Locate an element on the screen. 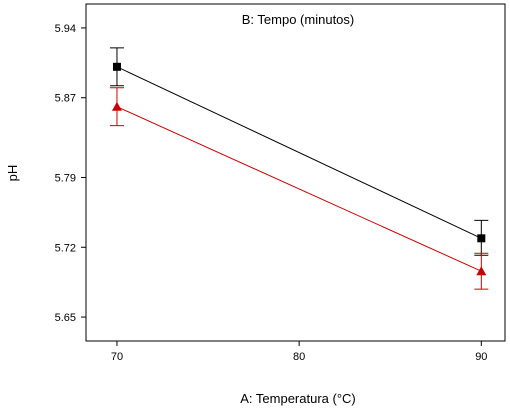 This screenshot has height=411, width=510. x-axis-title: A: Temperatura (°C) is located at coordinates (298, 398).